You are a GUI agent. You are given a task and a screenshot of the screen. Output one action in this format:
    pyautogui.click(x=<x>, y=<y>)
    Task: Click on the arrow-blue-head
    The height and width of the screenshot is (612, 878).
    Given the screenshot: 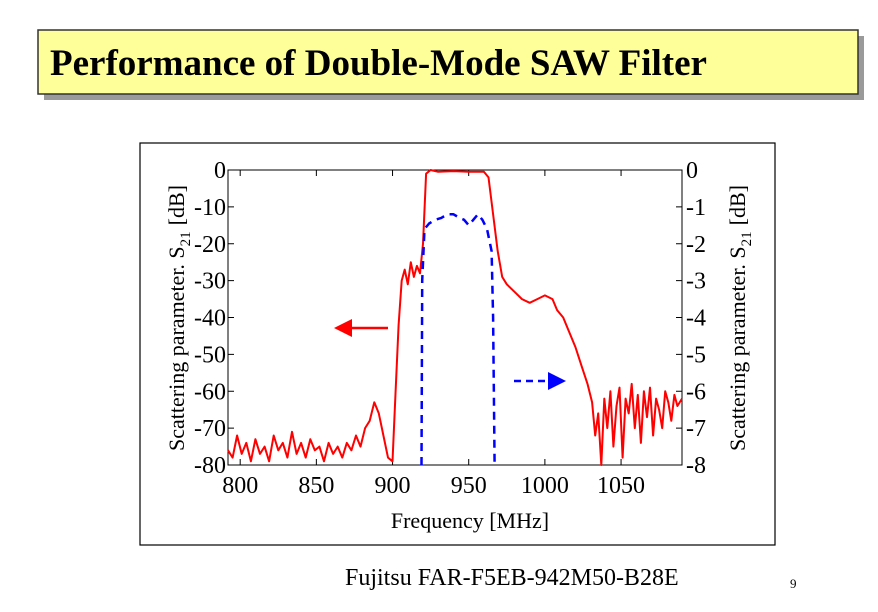 What is the action you would take?
    pyautogui.click(x=557, y=381)
    